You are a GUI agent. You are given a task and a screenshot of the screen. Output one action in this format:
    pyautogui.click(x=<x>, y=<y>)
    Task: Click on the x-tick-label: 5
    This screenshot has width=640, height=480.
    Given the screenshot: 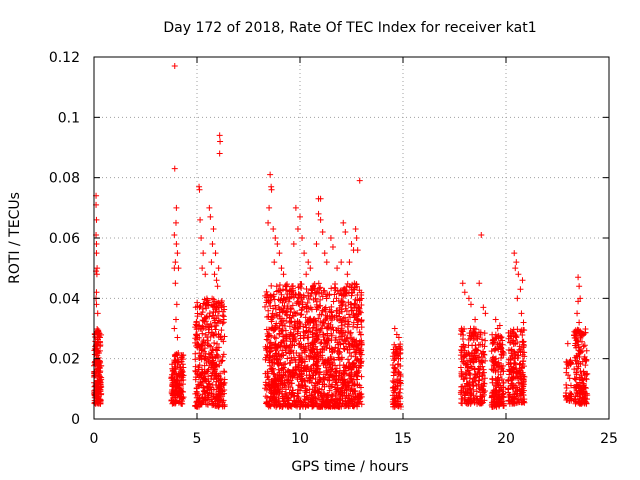 What is the action you would take?
    pyautogui.click(x=197, y=439)
    